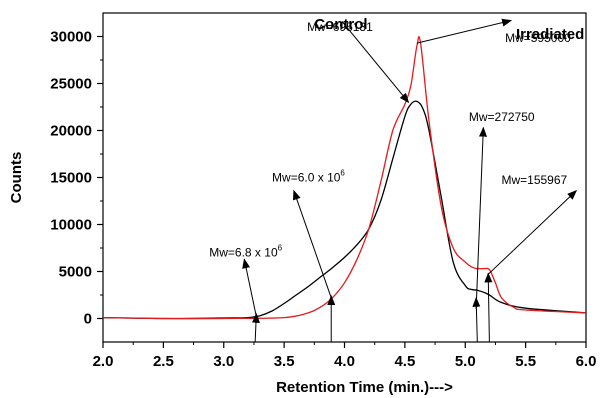 The width and height of the screenshot is (601, 398). I want to click on x-tick-label: 5.5, so click(525, 361).